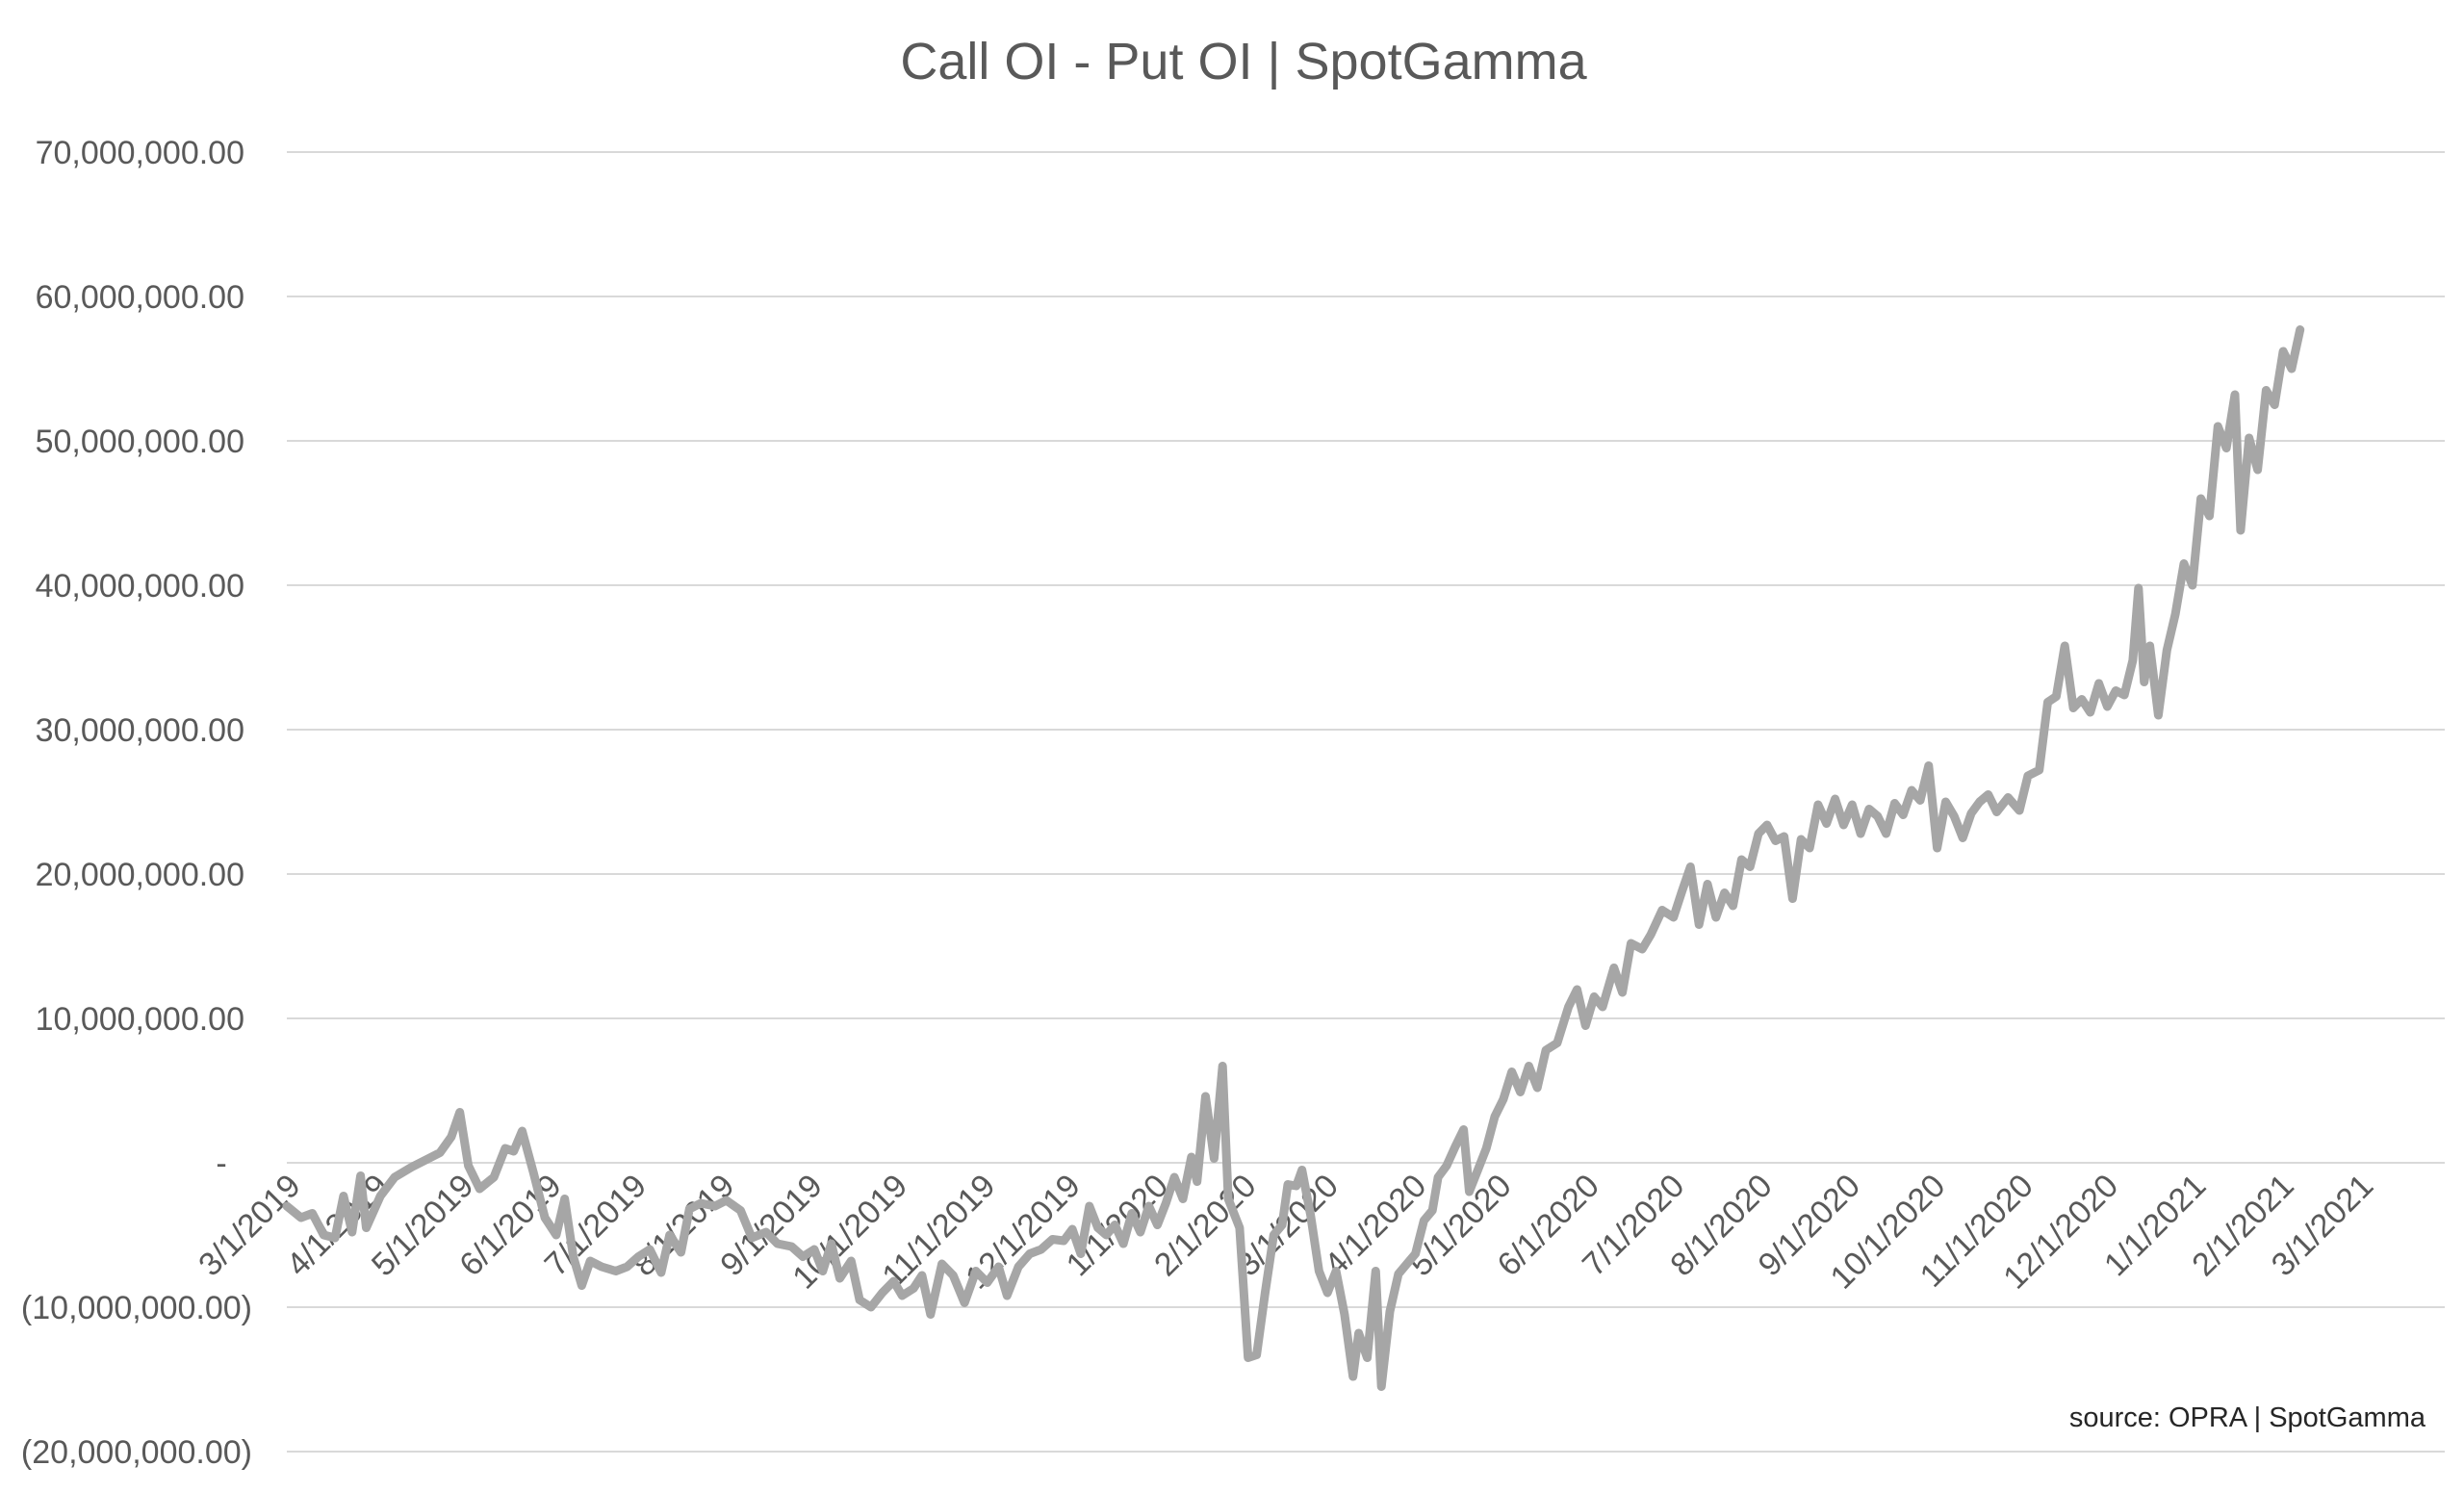 This screenshot has width=2464, height=1492. What do you see at coordinates (1243, 61) in the screenshot?
I see `chart-title: Call OI - Put OI | SpotGamma` at bounding box center [1243, 61].